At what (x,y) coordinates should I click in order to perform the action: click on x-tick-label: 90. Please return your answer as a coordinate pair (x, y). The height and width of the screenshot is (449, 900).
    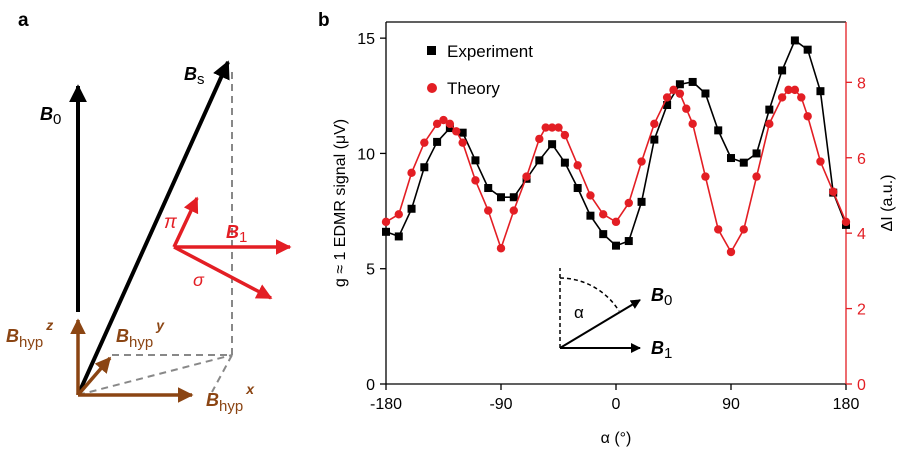
    Looking at the image, I should click on (731, 404).